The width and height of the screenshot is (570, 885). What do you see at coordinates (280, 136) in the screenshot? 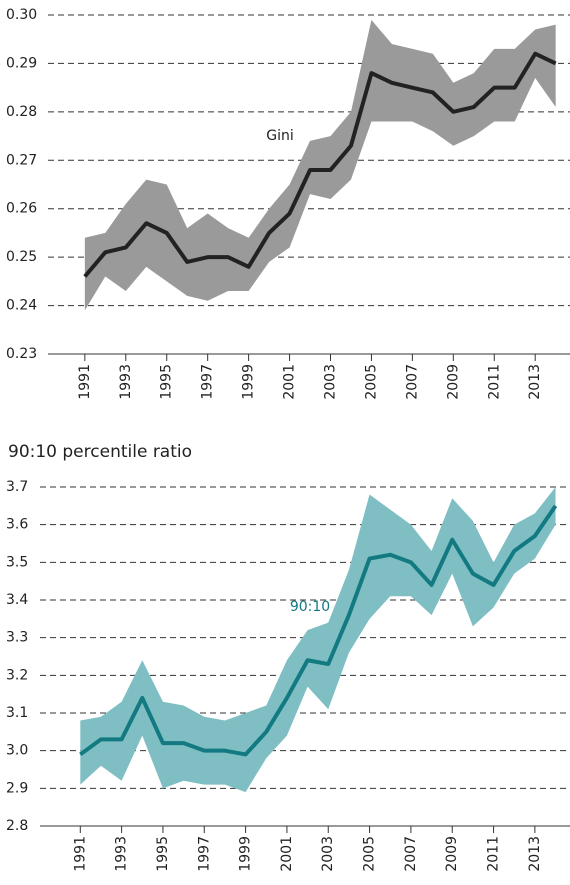
I see `series-annotation: Gini` at bounding box center [280, 136].